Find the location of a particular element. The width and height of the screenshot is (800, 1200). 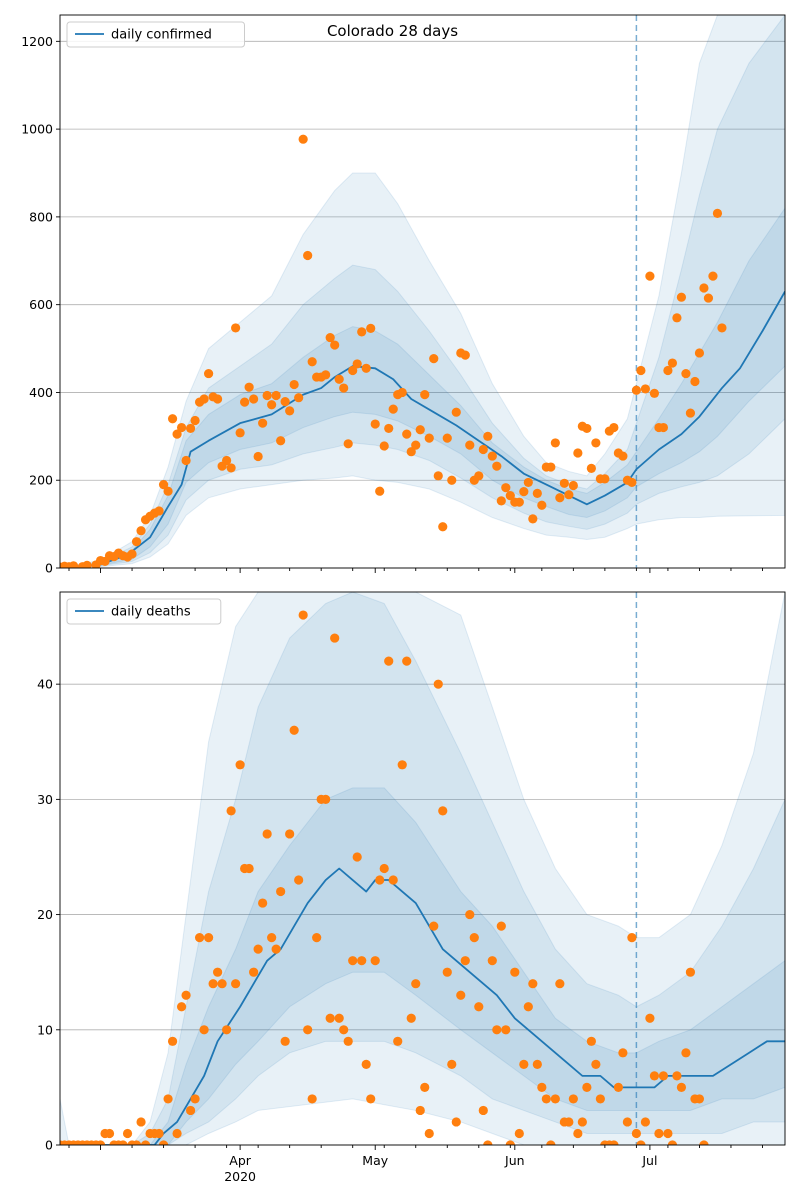

y-tick-label: 20 is located at coordinates (45, 914).